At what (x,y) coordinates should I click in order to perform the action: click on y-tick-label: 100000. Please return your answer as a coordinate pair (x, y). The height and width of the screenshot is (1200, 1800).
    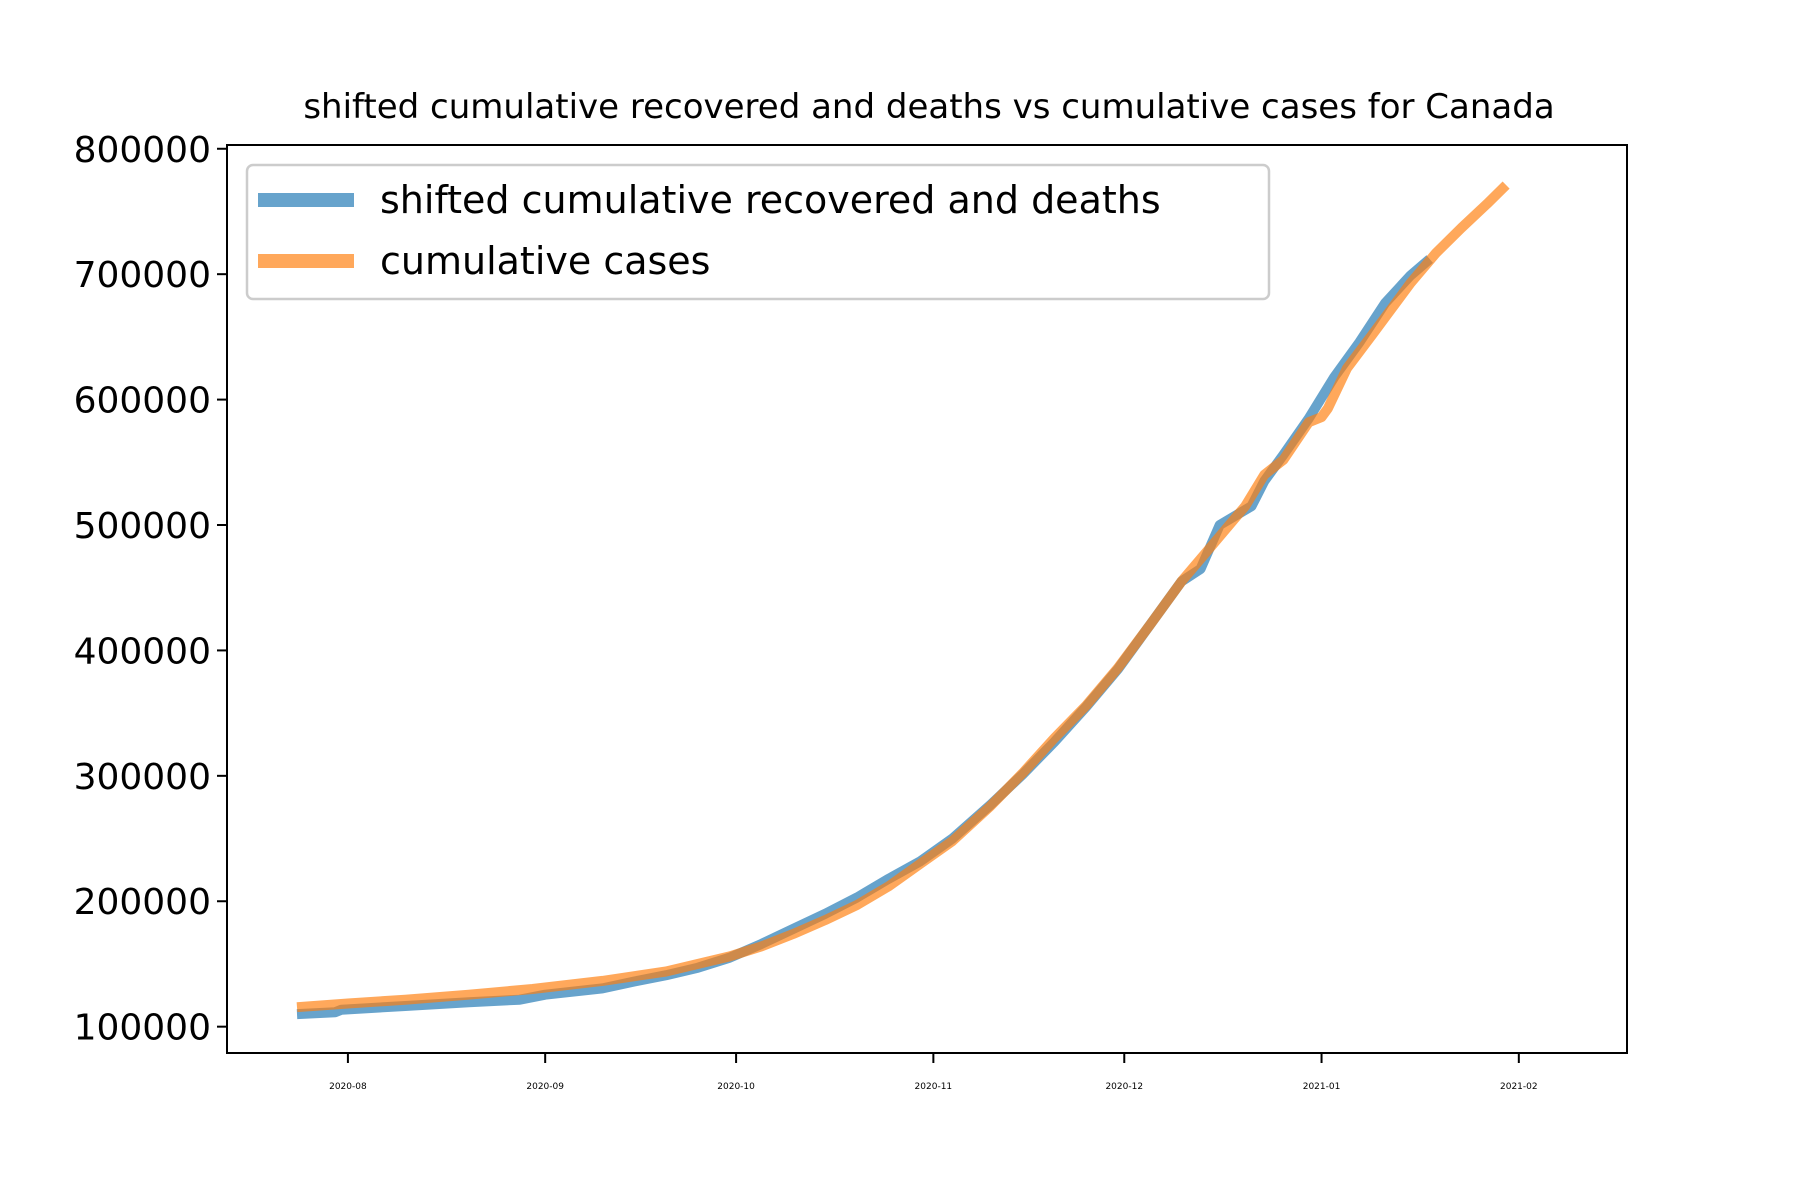
    Looking at the image, I should click on (142, 1028).